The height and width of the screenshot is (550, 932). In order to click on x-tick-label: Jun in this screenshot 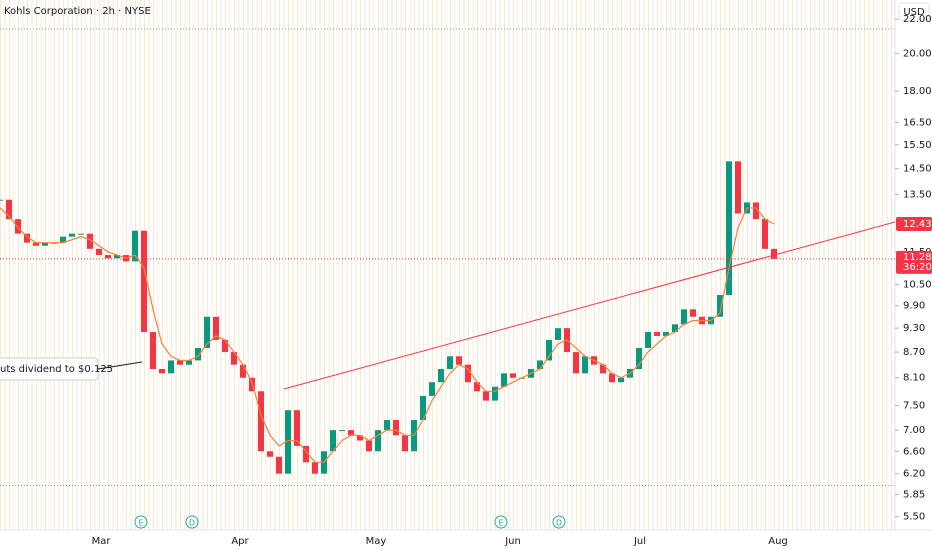, I will do `click(512, 541)`.